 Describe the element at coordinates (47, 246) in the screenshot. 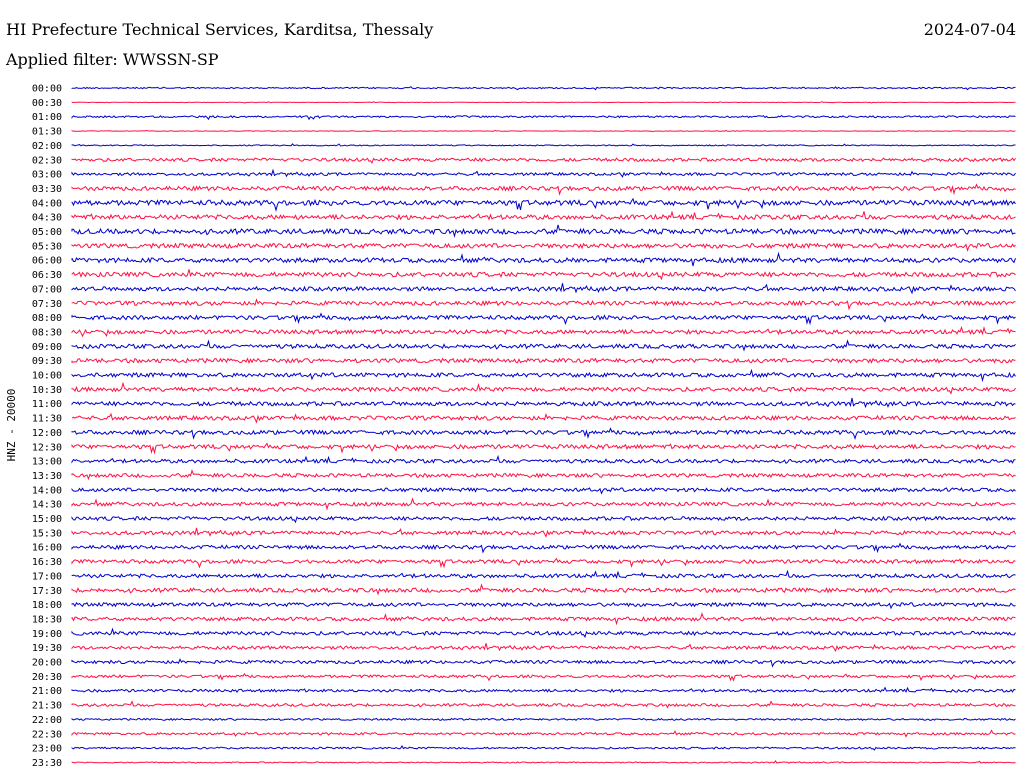

I see `time-label: 05:30` at that location.